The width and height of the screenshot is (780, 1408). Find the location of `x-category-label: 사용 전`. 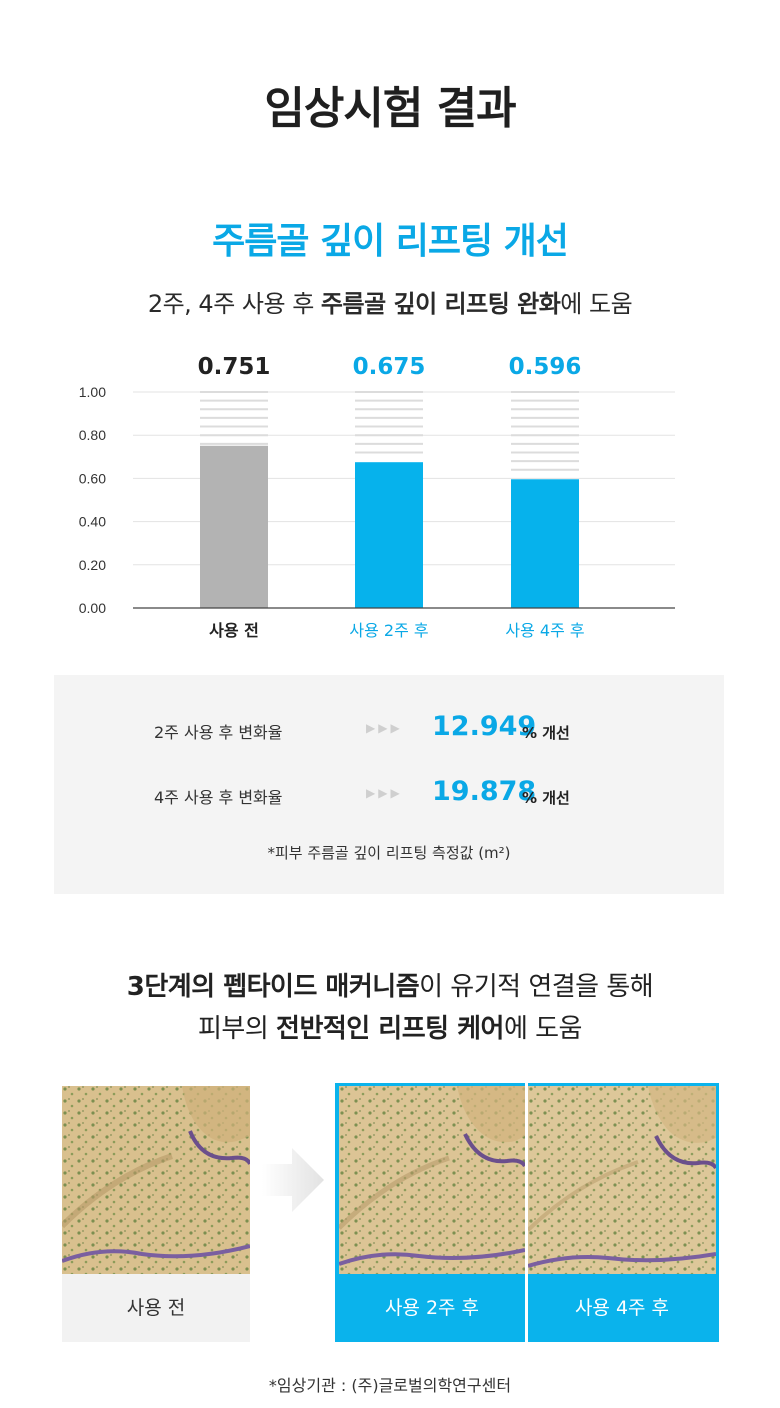

x-category-label: 사용 전 is located at coordinates (234, 630).